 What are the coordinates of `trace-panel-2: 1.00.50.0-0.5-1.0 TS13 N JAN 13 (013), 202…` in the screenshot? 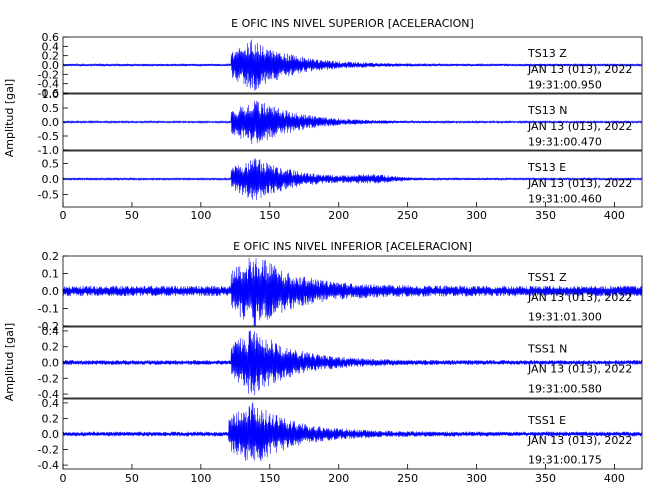 It's located at (340, 122).